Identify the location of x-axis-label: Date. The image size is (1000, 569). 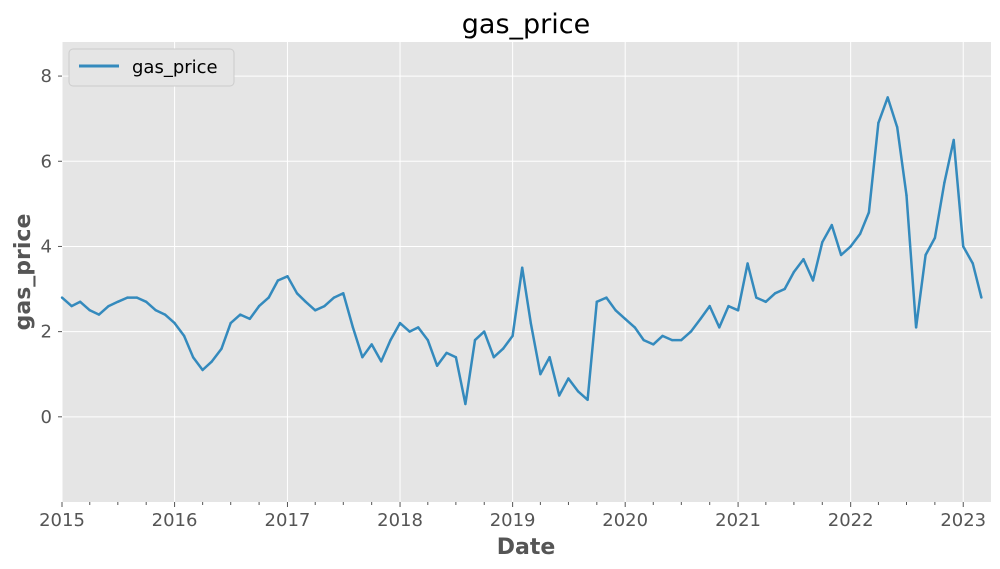
(526, 547).